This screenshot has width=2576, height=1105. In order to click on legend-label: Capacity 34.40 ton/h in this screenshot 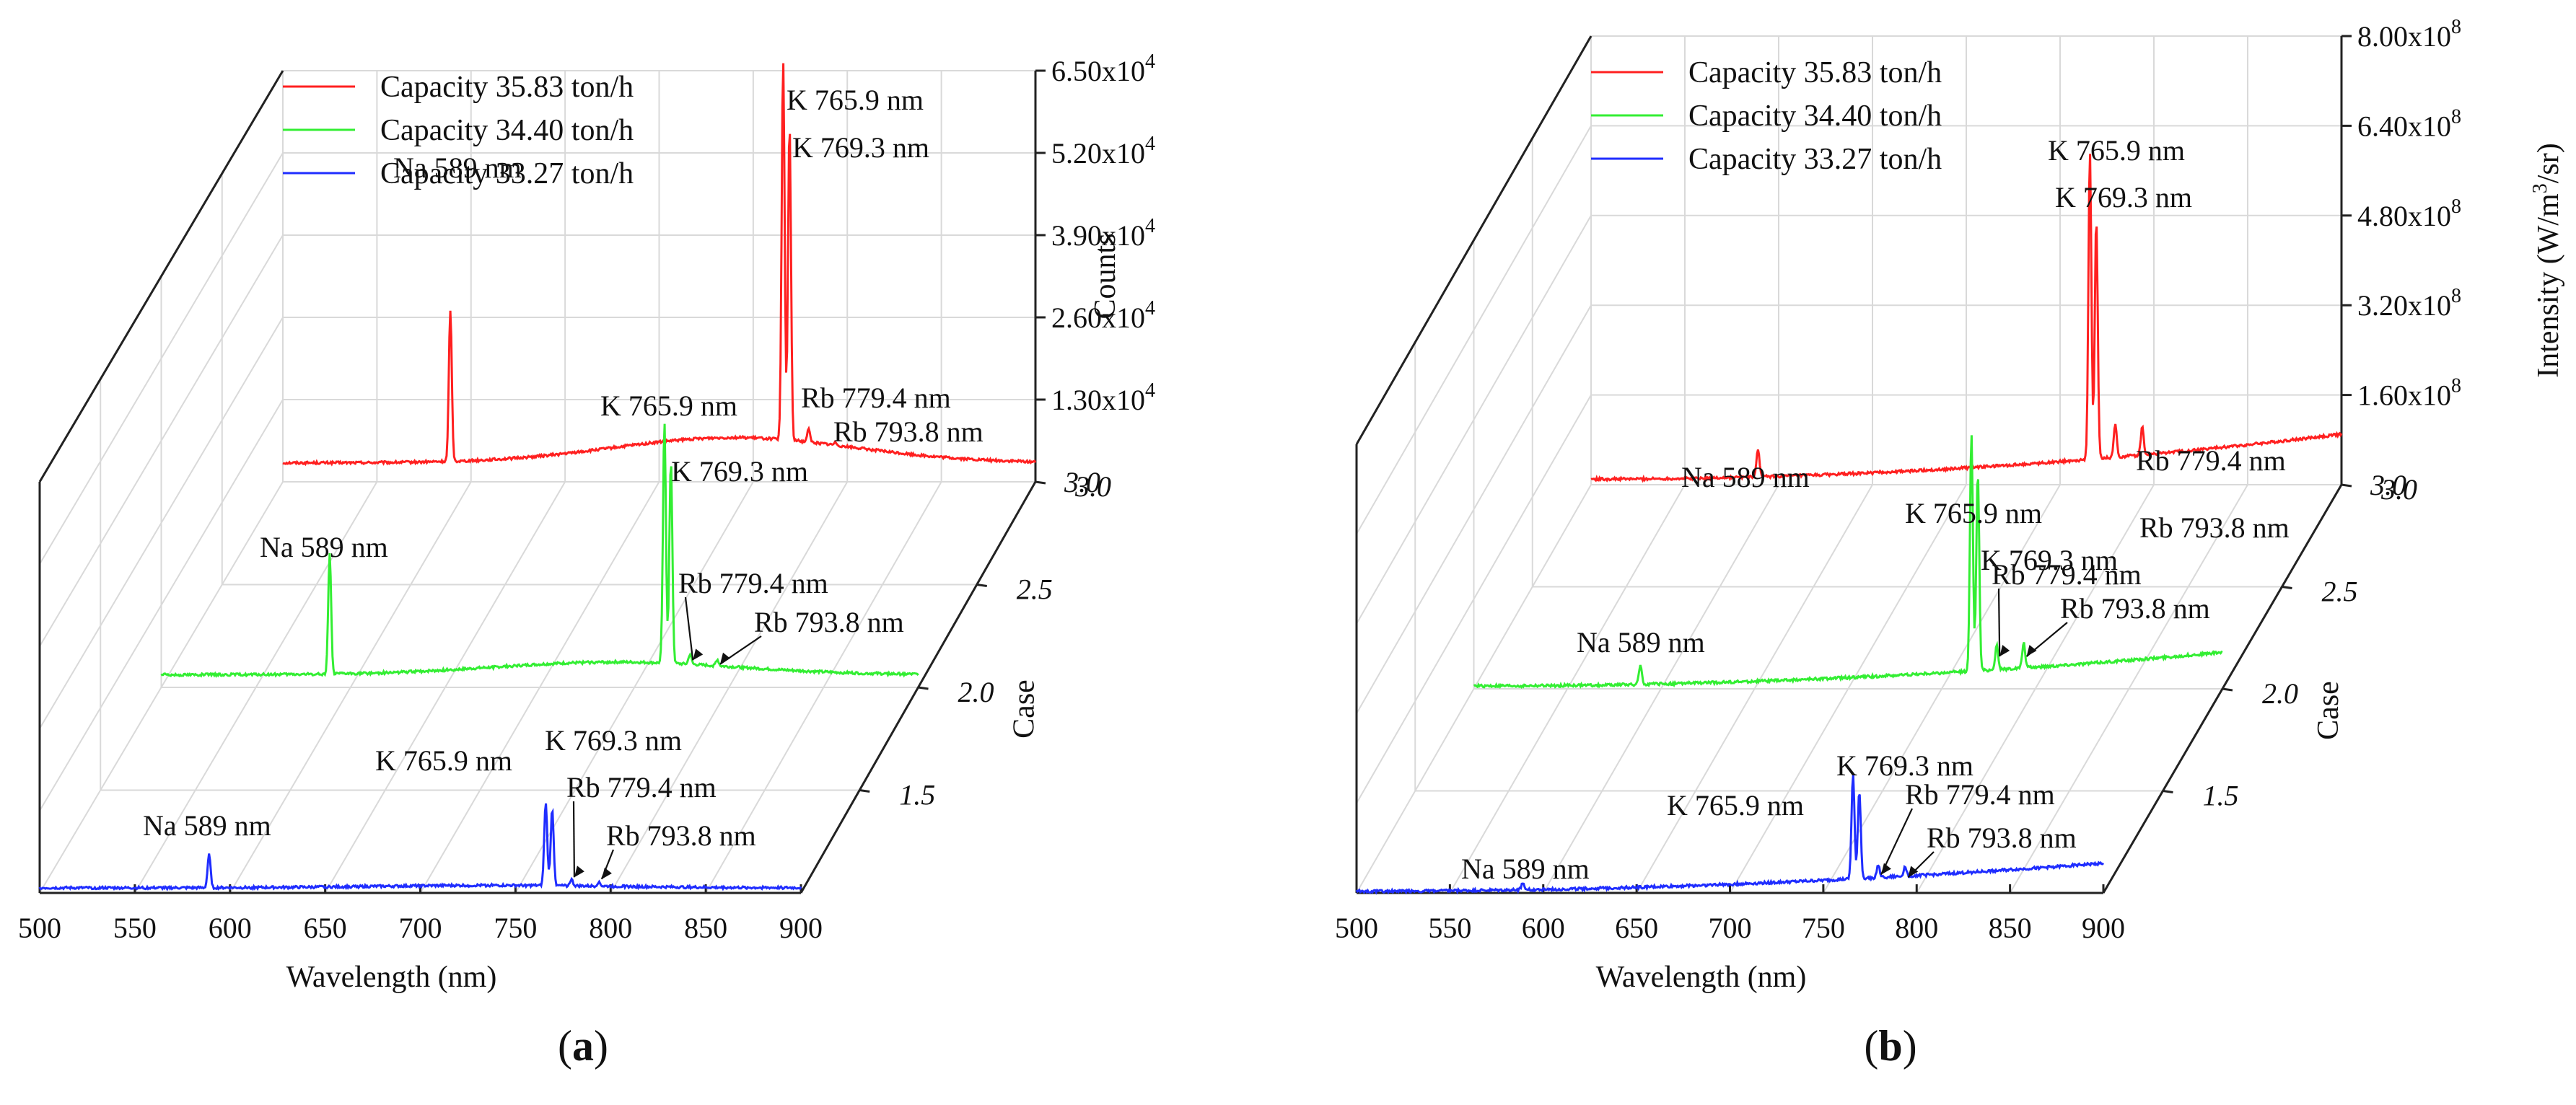, I will do `click(507, 130)`.